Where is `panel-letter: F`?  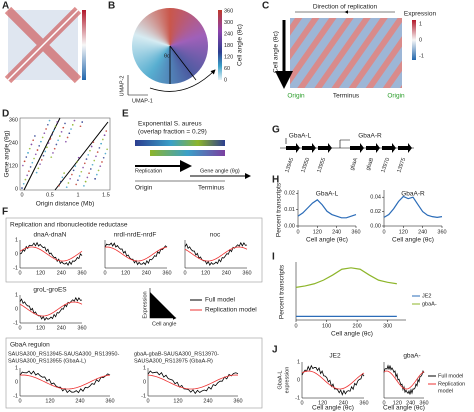
panel-letter: F is located at coordinates (5, 212).